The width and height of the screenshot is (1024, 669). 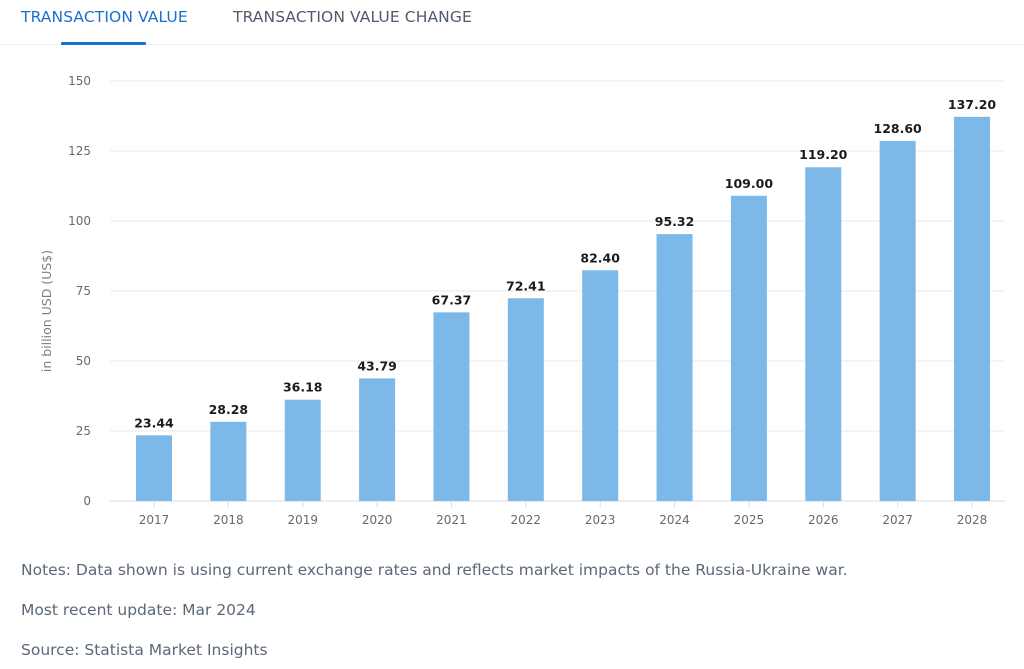 I want to click on value-label-2027: 128.60, so click(x=898, y=128).